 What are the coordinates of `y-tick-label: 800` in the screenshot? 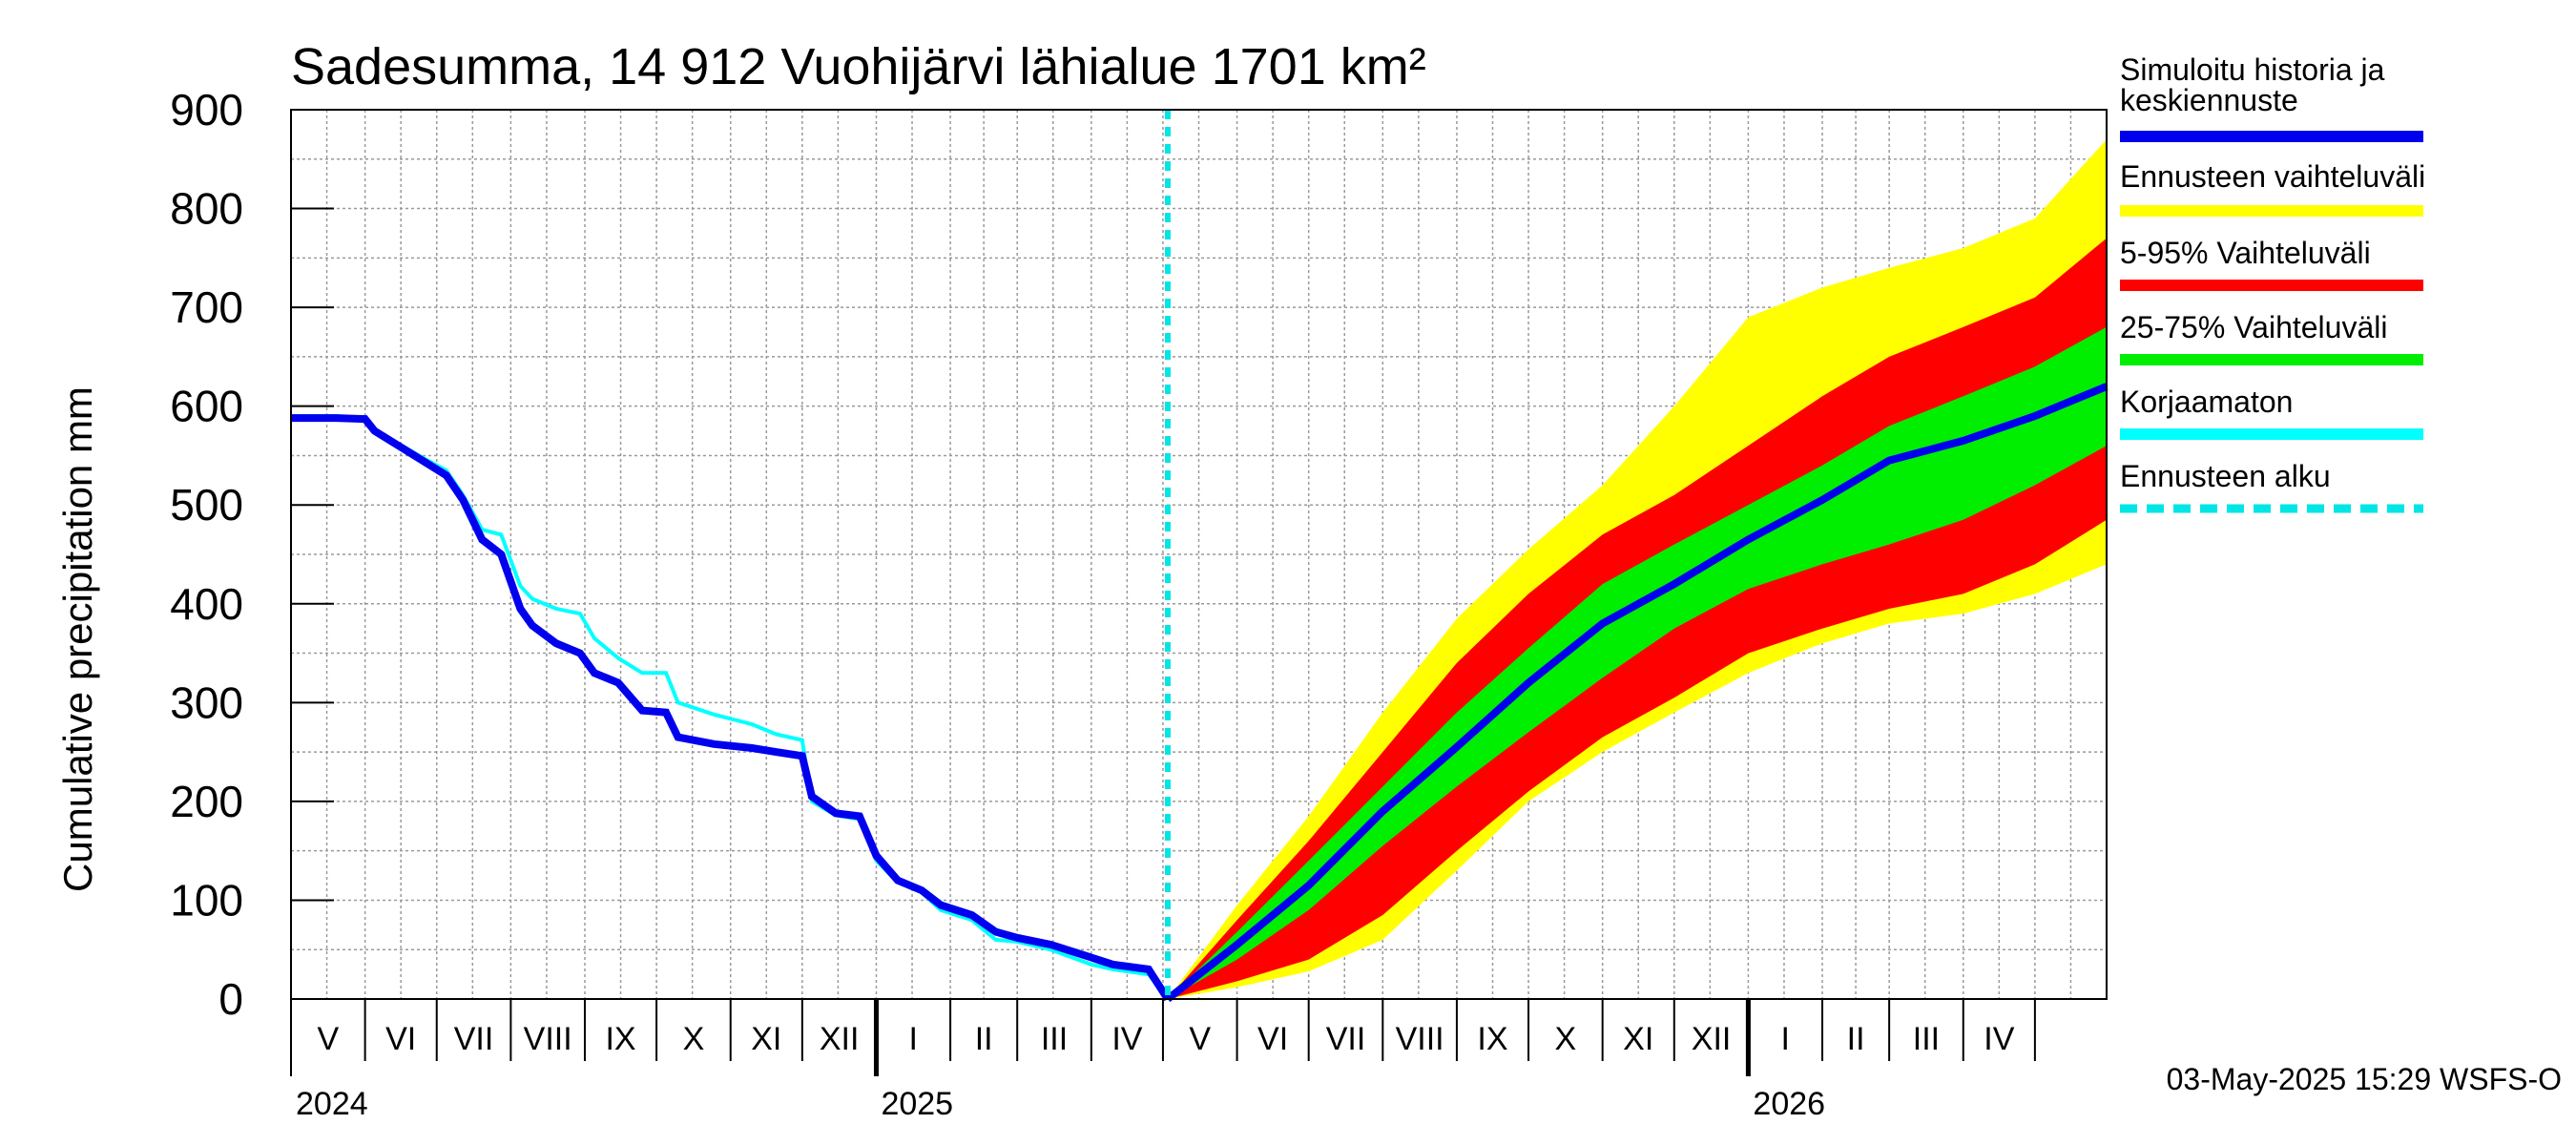 It's located at (206, 209).